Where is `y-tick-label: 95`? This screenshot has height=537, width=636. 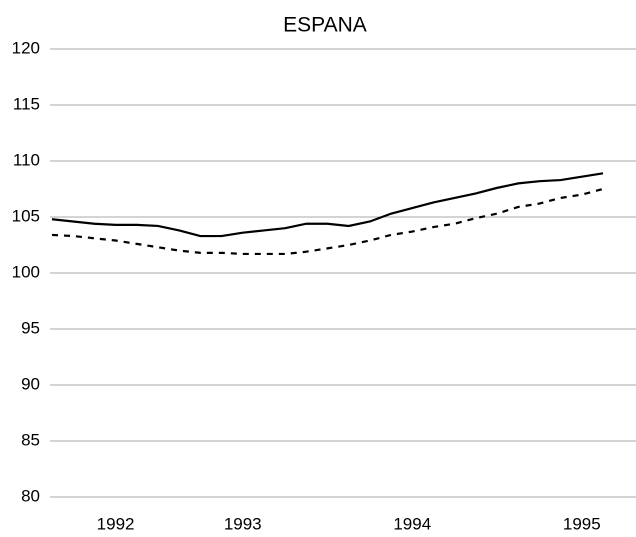 y-tick-label: 95 is located at coordinates (30, 327).